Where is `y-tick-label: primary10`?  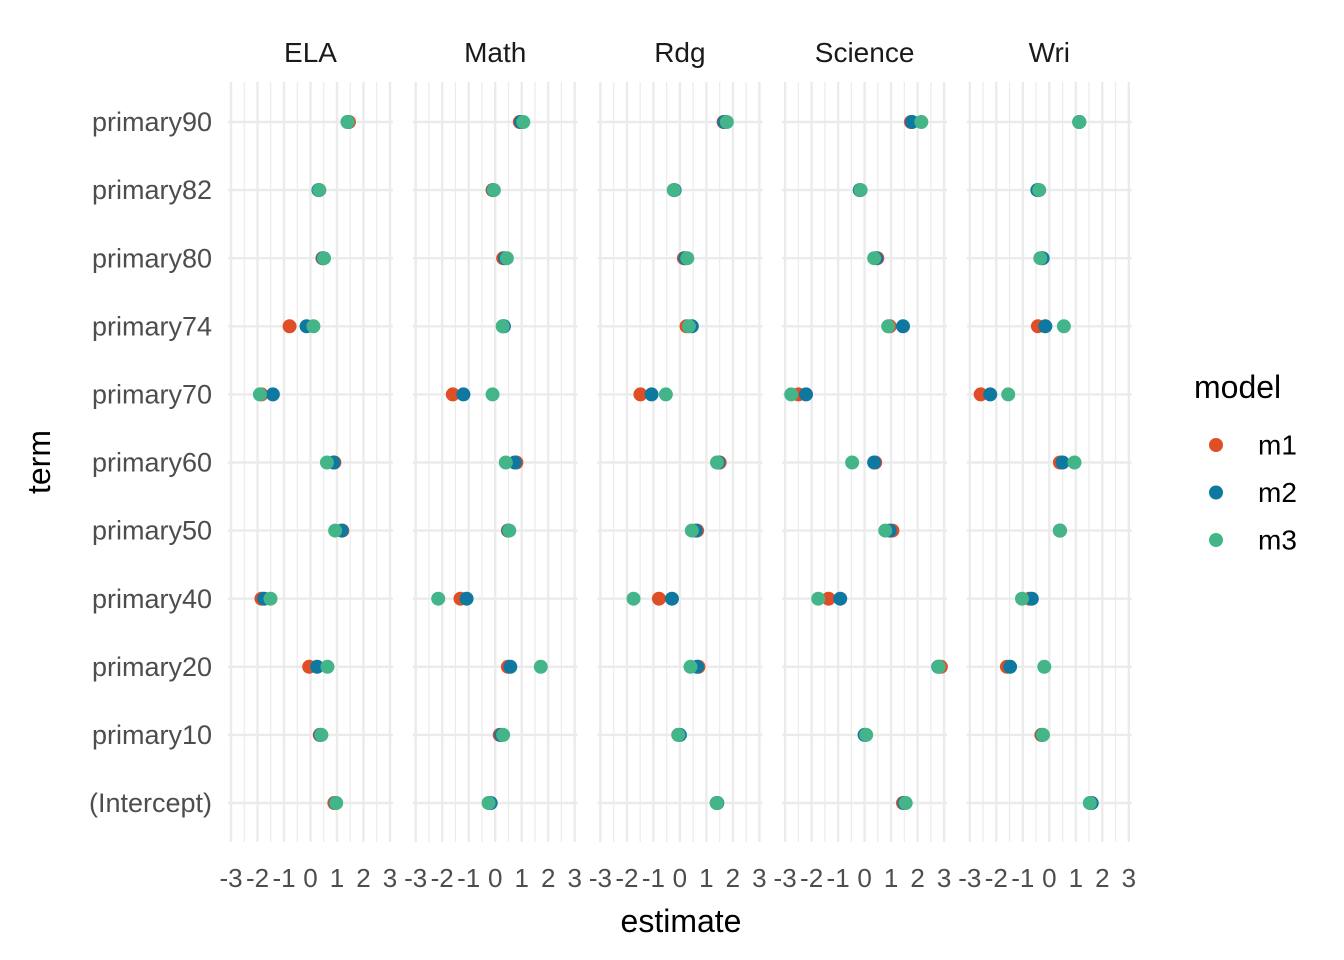
y-tick-label: primary10 is located at coordinates (152, 735).